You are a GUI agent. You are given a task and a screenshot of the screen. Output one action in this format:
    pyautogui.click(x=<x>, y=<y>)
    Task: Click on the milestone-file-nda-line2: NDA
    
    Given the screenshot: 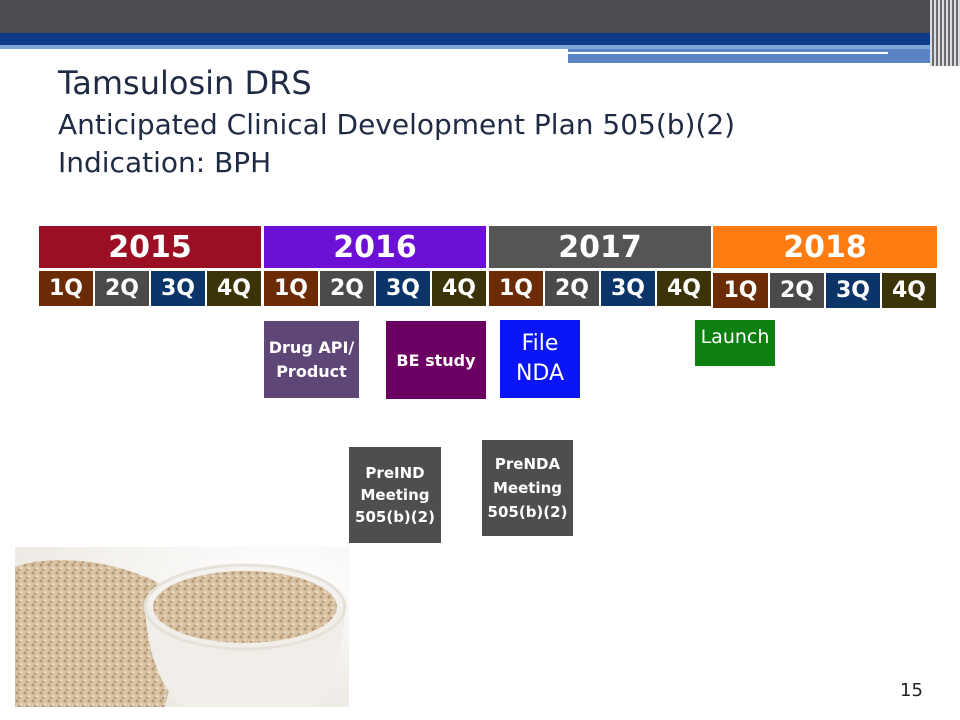 What is the action you would take?
    pyautogui.click(x=540, y=373)
    